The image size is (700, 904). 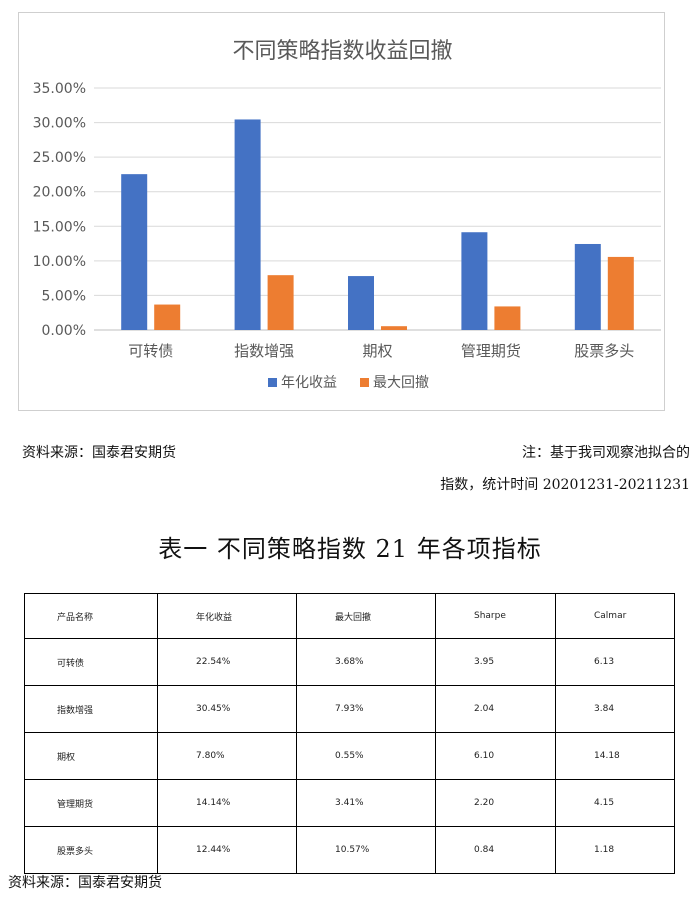 I want to click on chart-title: 不同策略指数收益回撤, so click(x=342, y=51).